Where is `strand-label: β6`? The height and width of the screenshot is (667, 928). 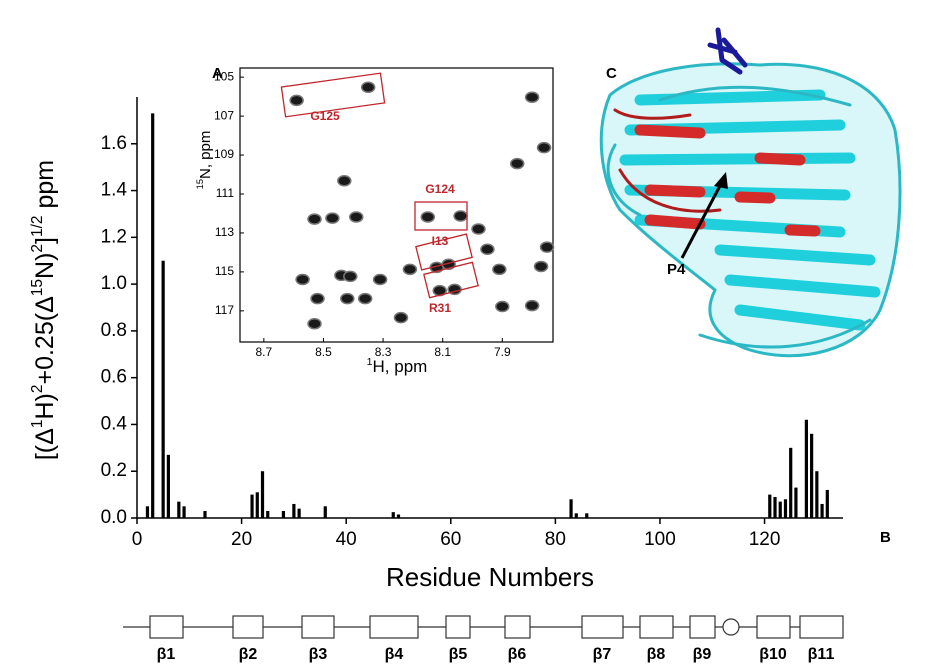 strand-label: β6 is located at coordinates (517, 654).